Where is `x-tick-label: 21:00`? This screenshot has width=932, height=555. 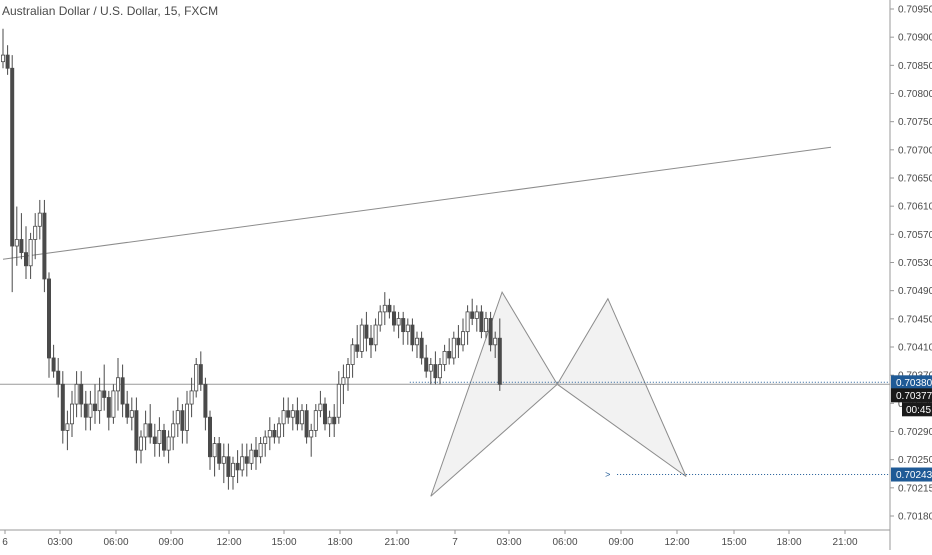 x-tick-label: 21:00 is located at coordinates (844, 542).